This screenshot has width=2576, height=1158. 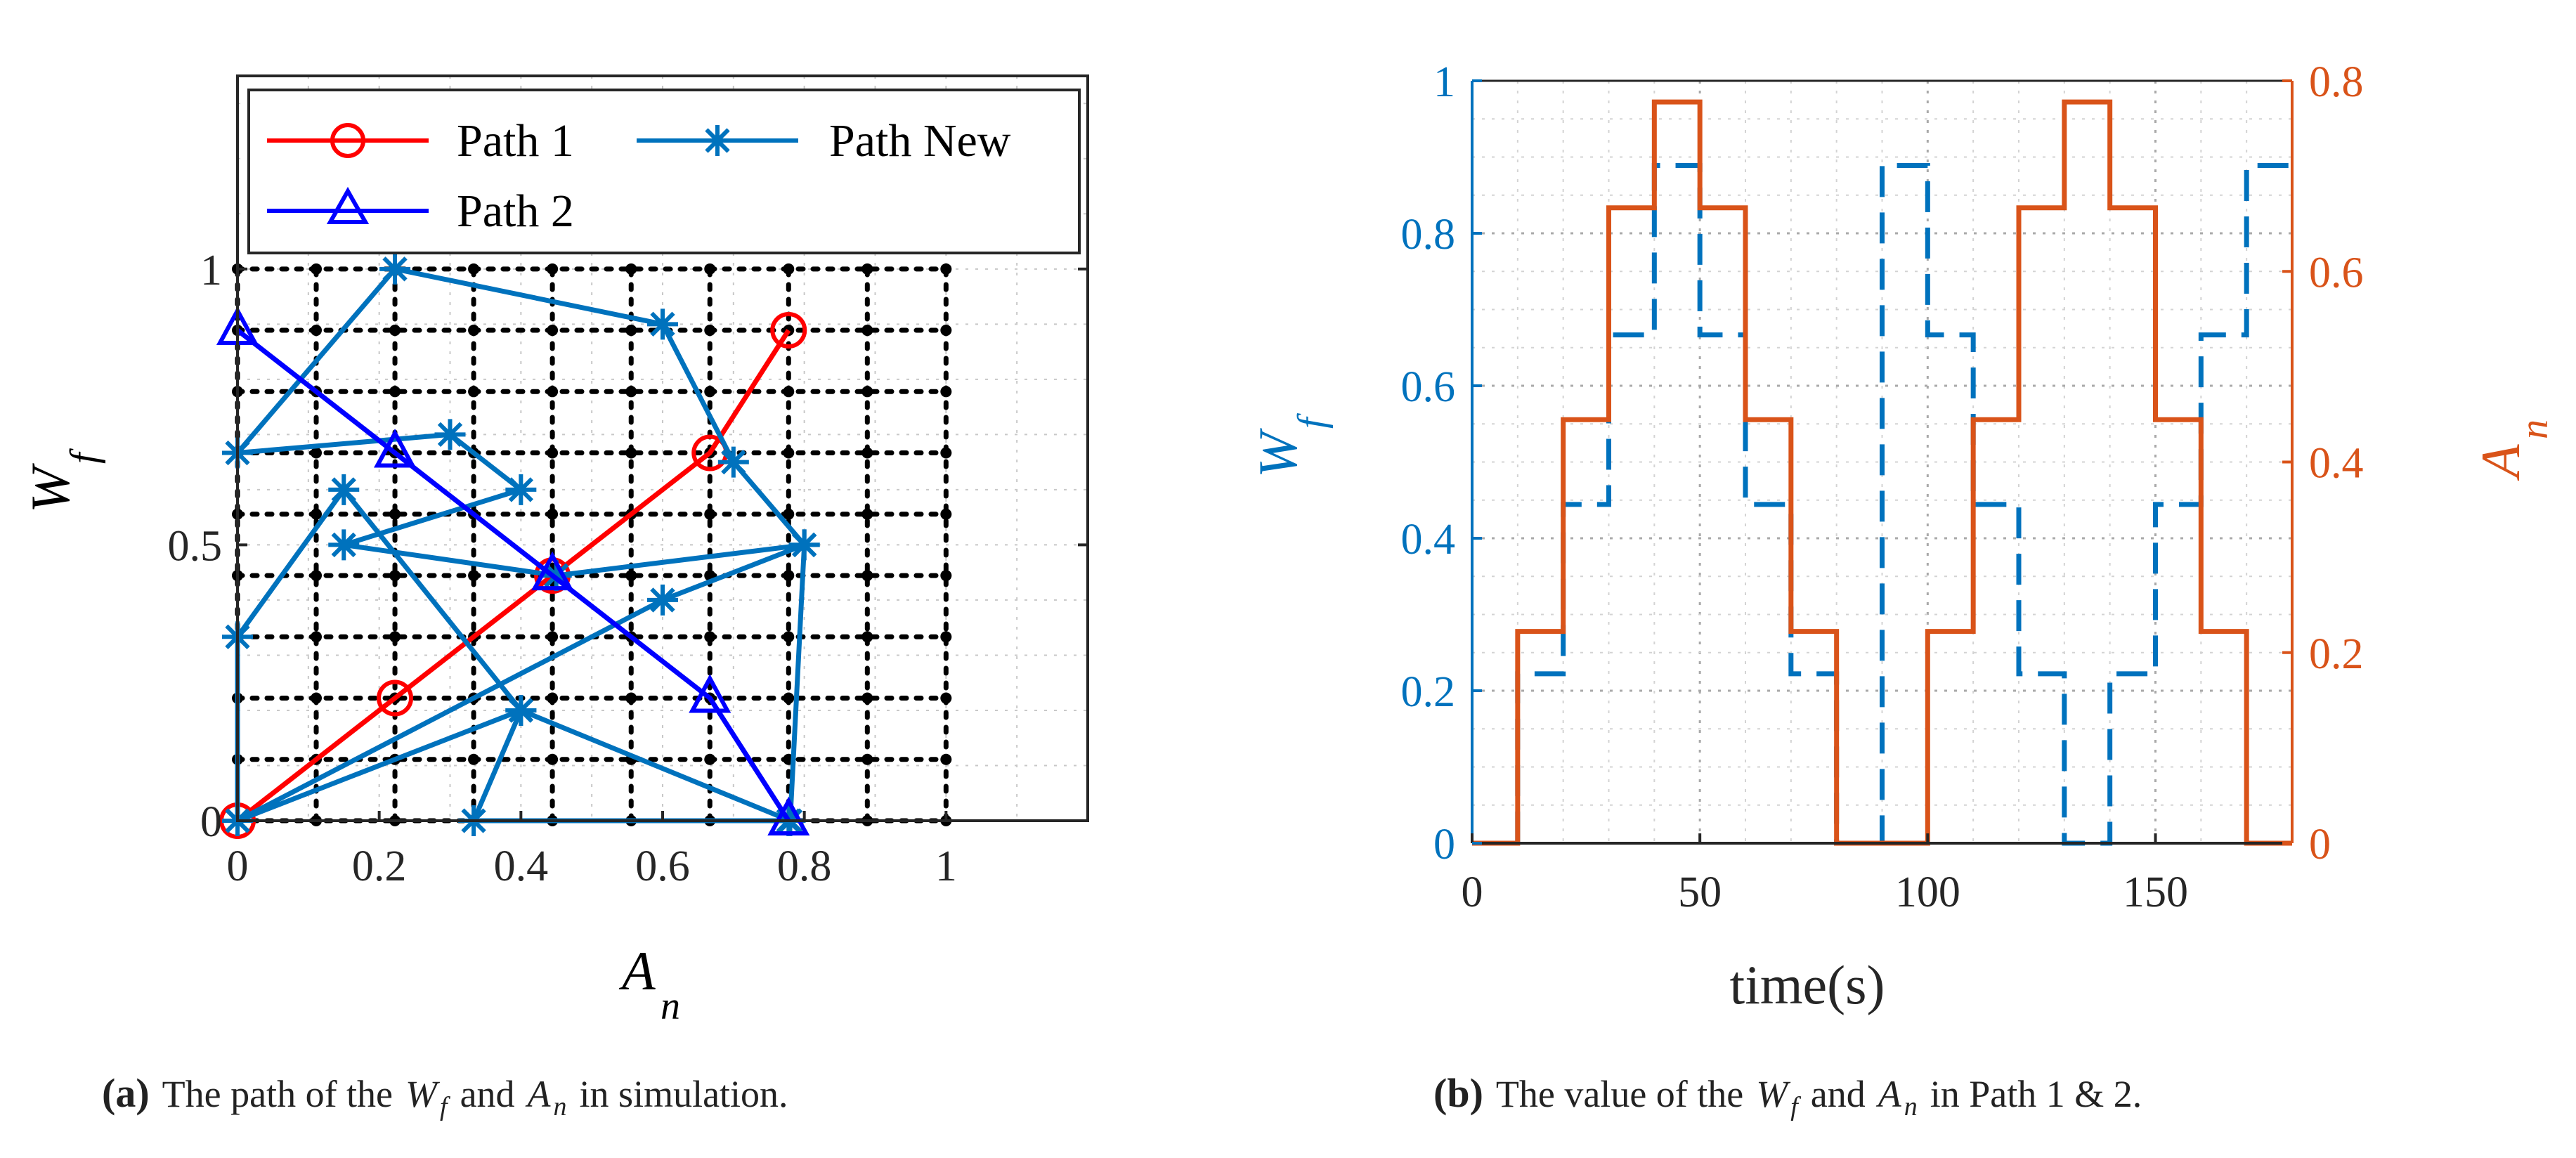 I want to click on legend-box, so click(x=664, y=171).